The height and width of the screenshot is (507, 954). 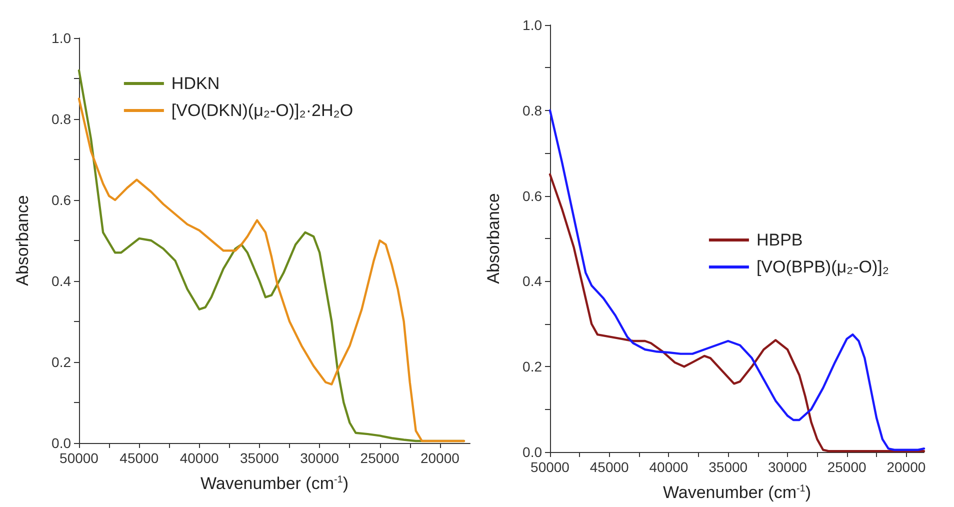 What do you see at coordinates (195, 83) in the screenshot?
I see `legend-label: HDKN` at bounding box center [195, 83].